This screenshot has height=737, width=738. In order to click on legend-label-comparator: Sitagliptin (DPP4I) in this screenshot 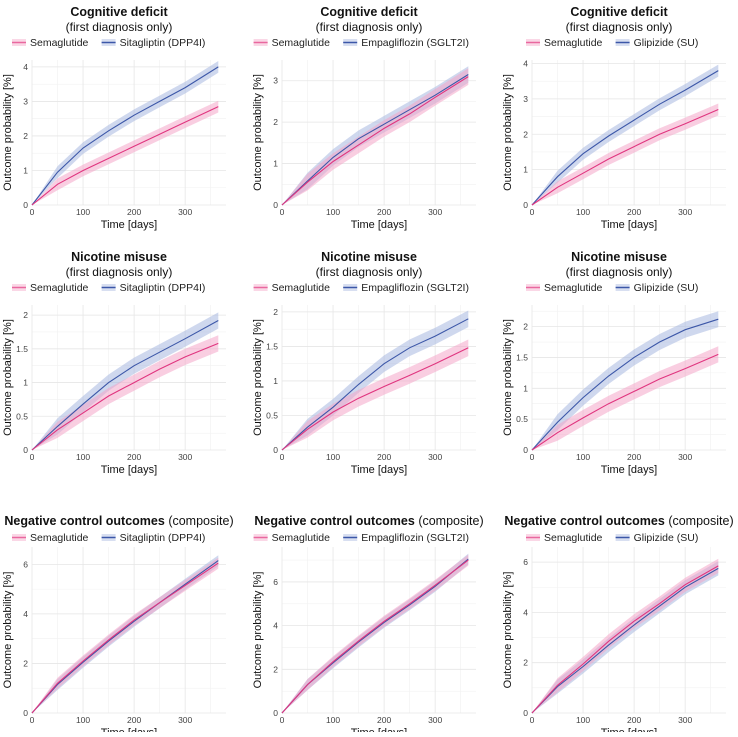, I will do `click(163, 43)`.